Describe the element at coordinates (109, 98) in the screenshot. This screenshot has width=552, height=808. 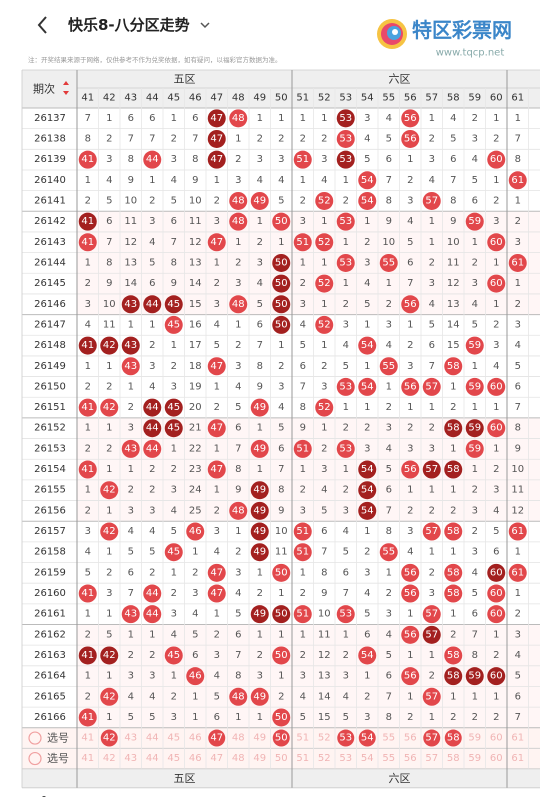
I see `column-number: 42` at that location.